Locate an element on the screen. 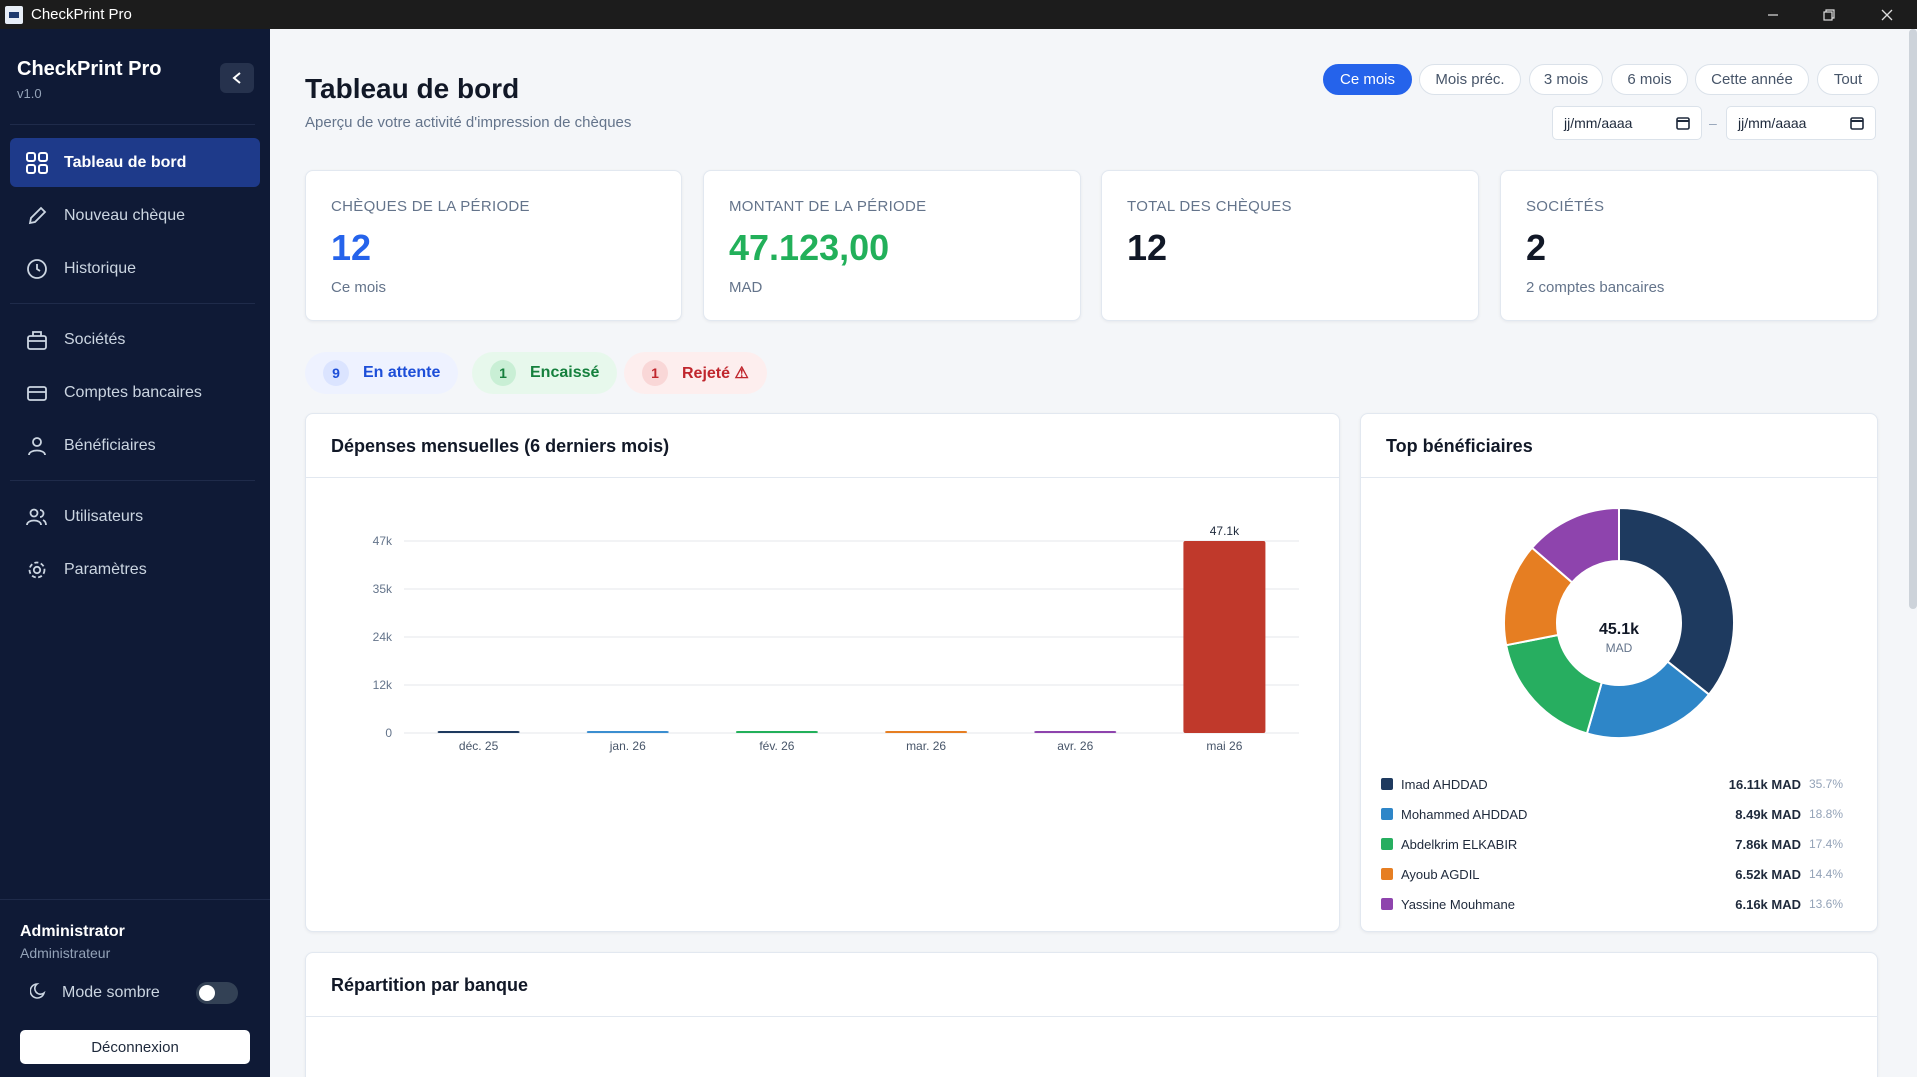 This screenshot has height=1077, width=1917. card-header: Répartition par banque is located at coordinates (1091, 985).